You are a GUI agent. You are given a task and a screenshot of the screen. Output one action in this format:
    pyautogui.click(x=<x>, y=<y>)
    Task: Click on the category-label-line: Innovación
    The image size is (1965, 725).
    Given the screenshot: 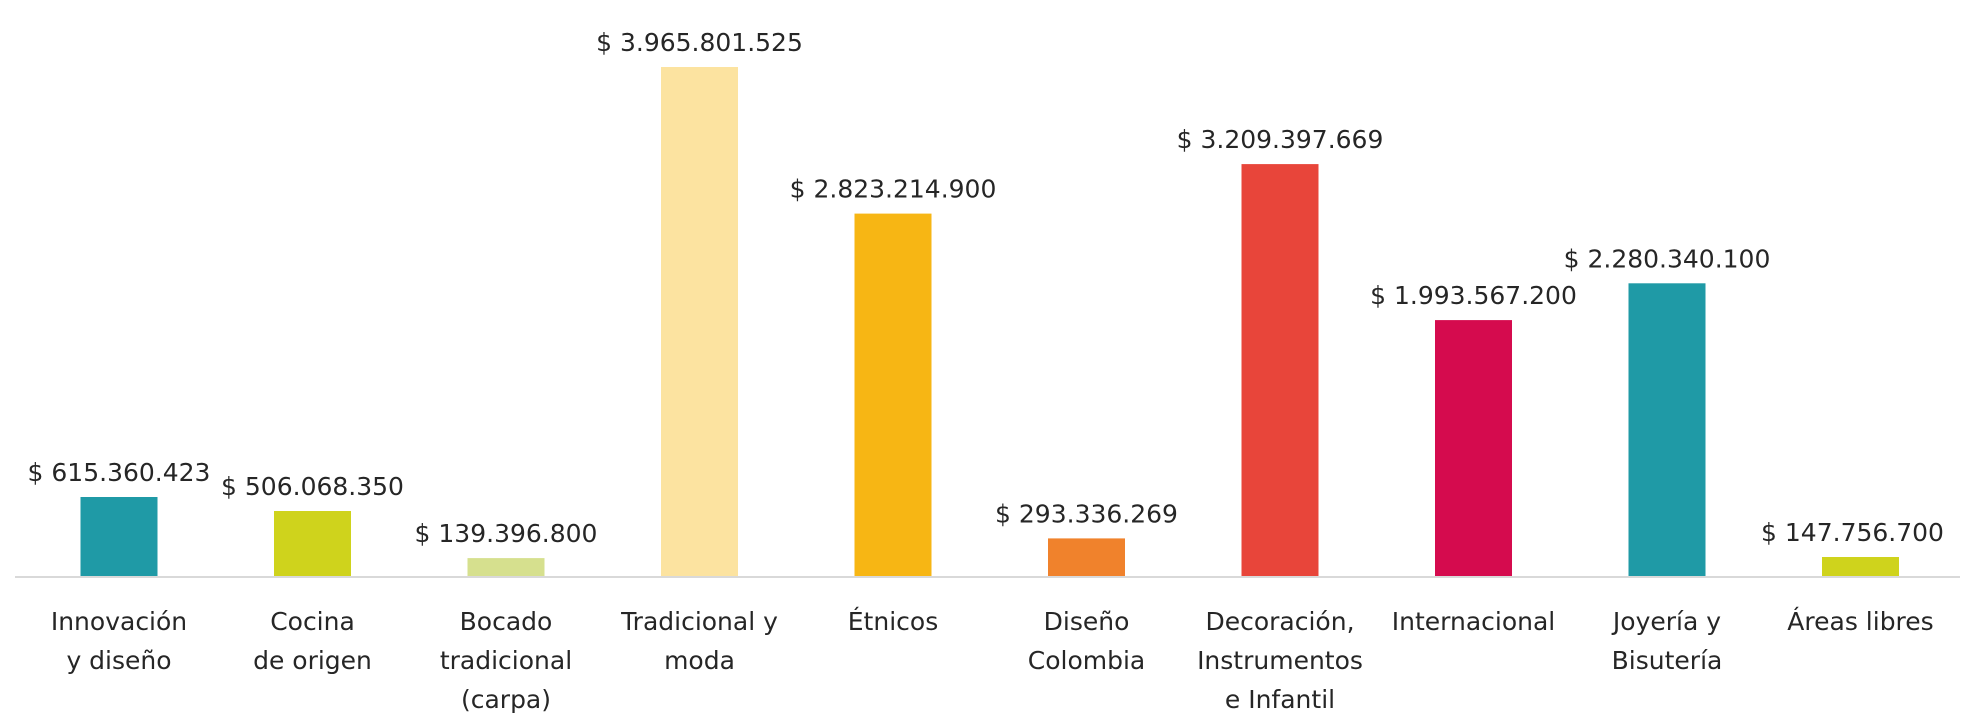 What is the action you would take?
    pyautogui.click(x=119, y=621)
    